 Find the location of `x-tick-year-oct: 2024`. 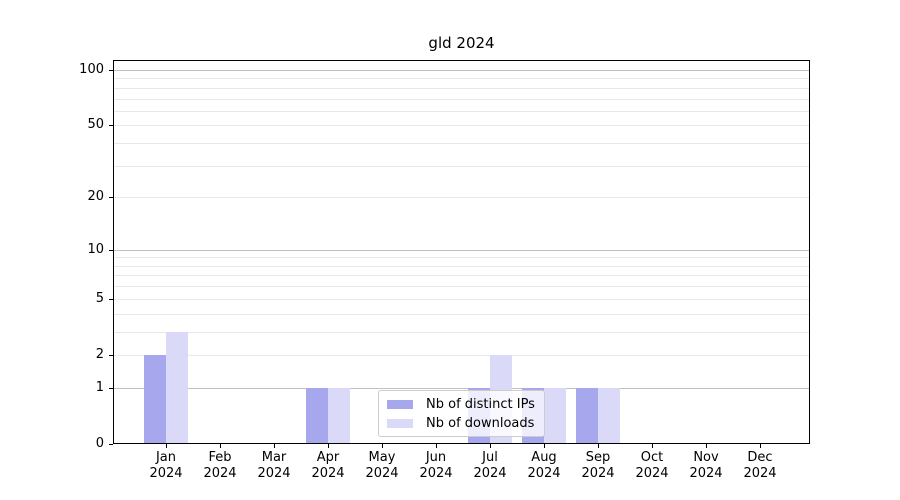

x-tick-year-oct: 2024 is located at coordinates (652, 473).